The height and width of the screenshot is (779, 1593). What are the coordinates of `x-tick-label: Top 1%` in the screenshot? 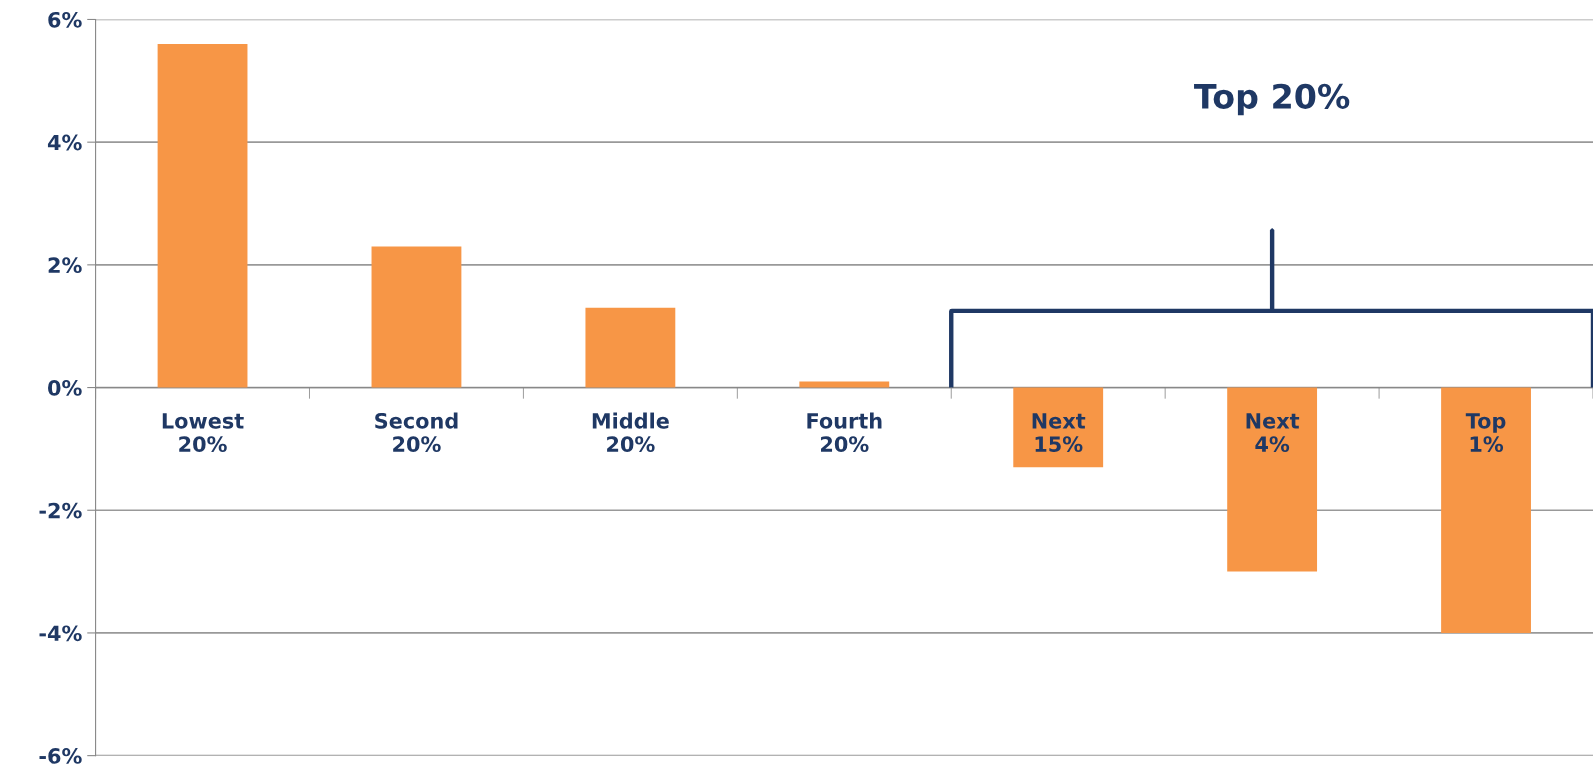 It's located at (1485, 433).